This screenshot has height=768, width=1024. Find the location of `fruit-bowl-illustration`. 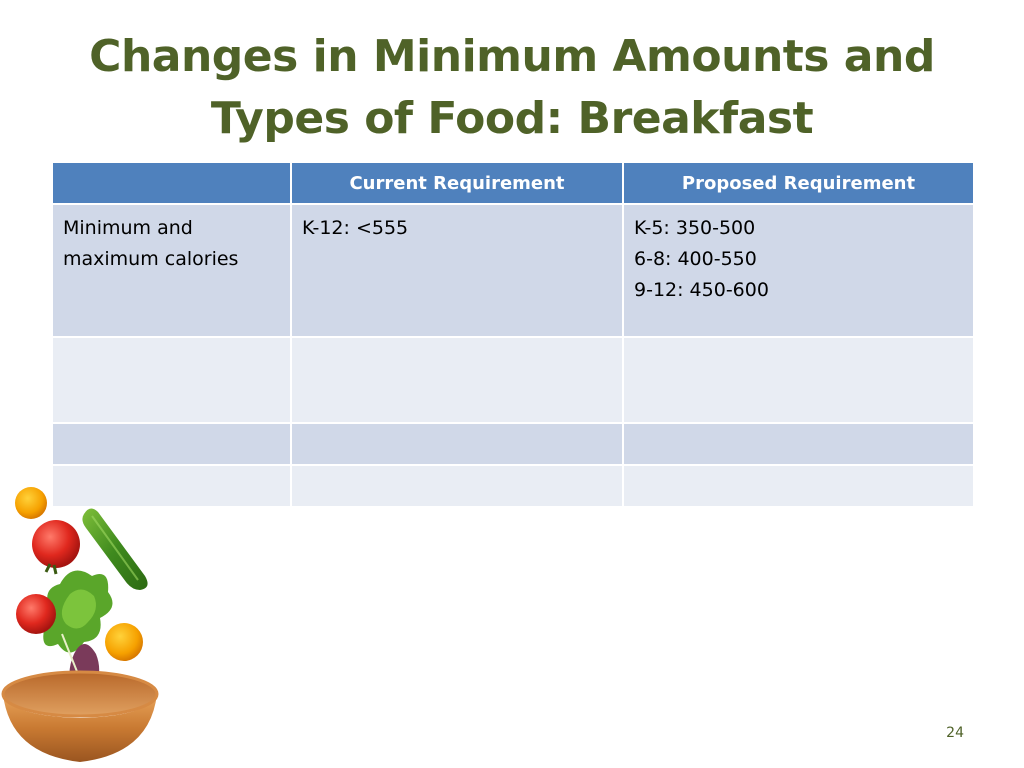

fruit-bowl-illustration is located at coordinates (80, 624).